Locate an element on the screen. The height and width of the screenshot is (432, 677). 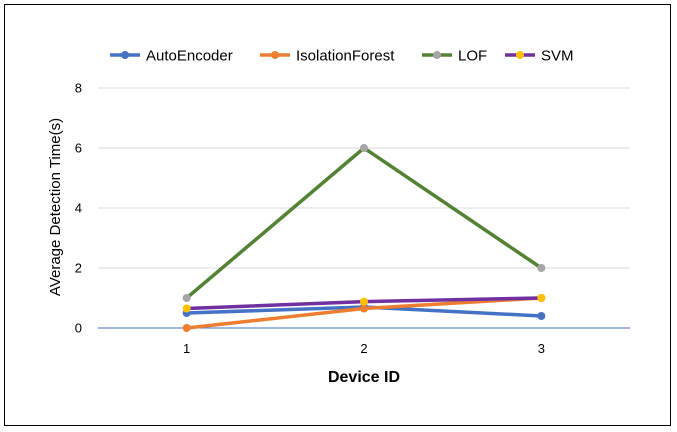
y-tick-label: 6 is located at coordinates (78, 148).